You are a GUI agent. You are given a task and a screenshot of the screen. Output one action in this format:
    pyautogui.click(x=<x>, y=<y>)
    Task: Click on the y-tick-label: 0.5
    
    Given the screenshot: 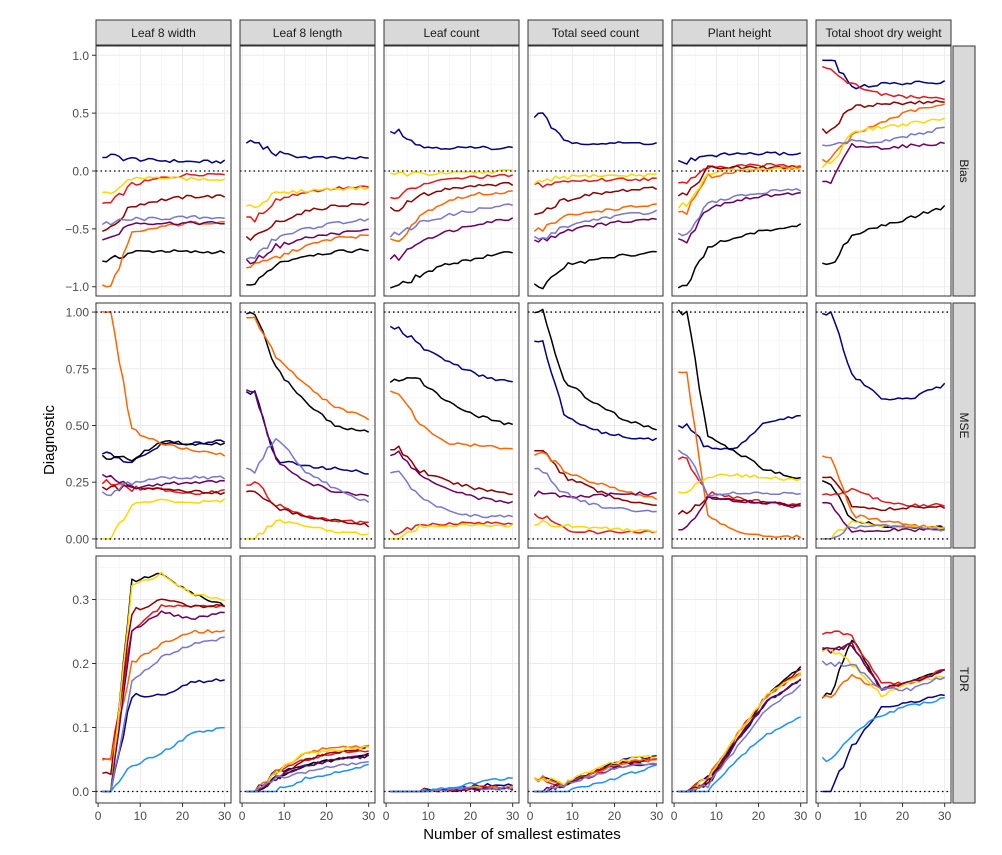 What is the action you would take?
    pyautogui.click(x=80, y=114)
    